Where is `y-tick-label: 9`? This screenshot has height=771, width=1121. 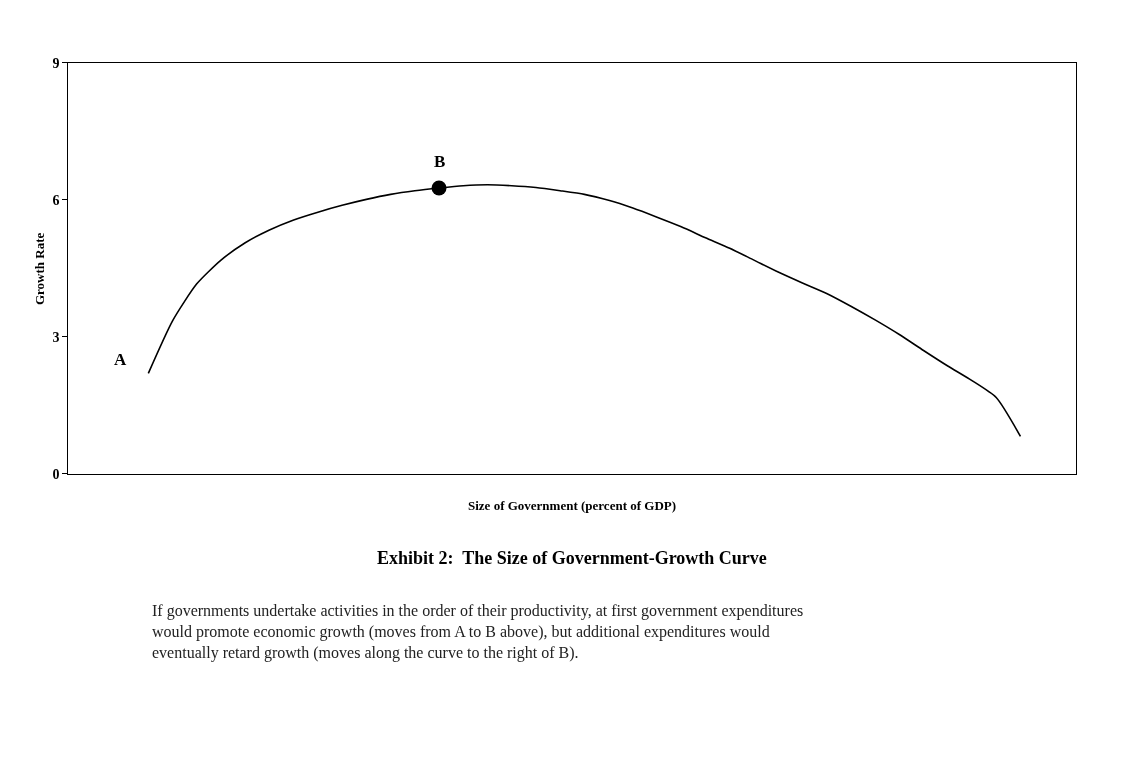
y-tick-label: 9 is located at coordinates (56, 63).